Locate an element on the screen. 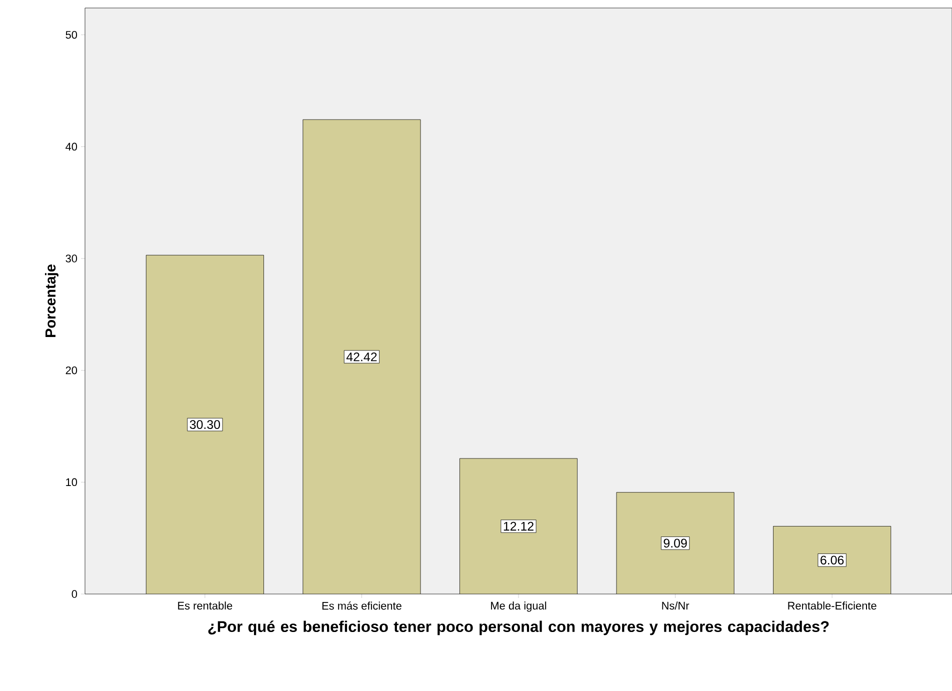 Image resolution: width=952 pixels, height=691 pixels. y-tick-label: 0 is located at coordinates (75, 594).